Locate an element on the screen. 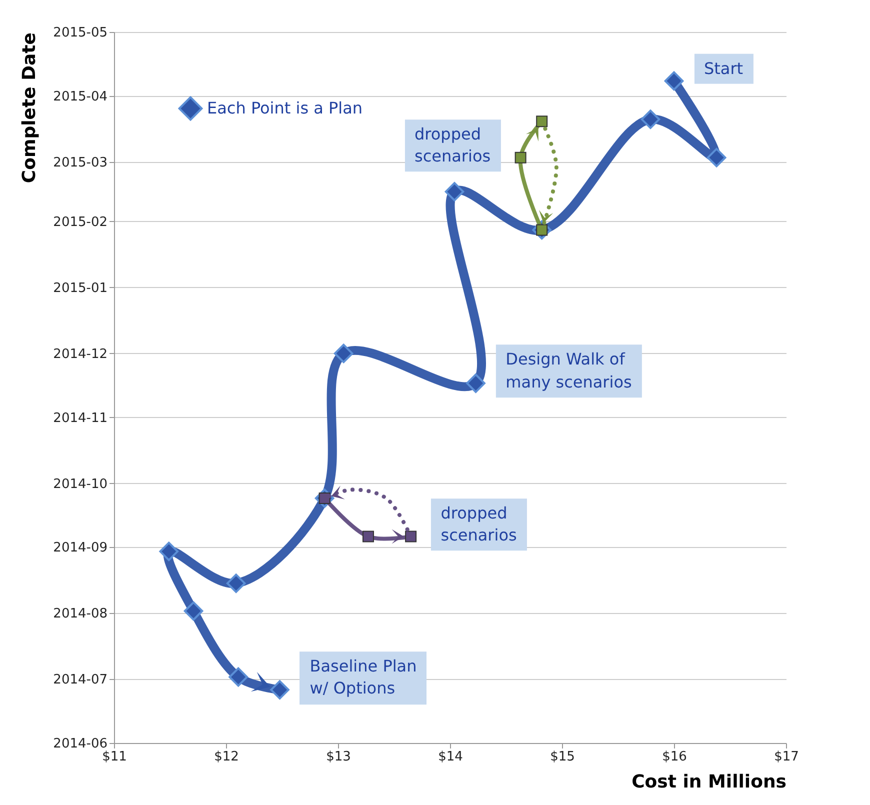 The height and width of the screenshot is (805, 870). y-tick-label: 2015-04 is located at coordinates (80, 96).